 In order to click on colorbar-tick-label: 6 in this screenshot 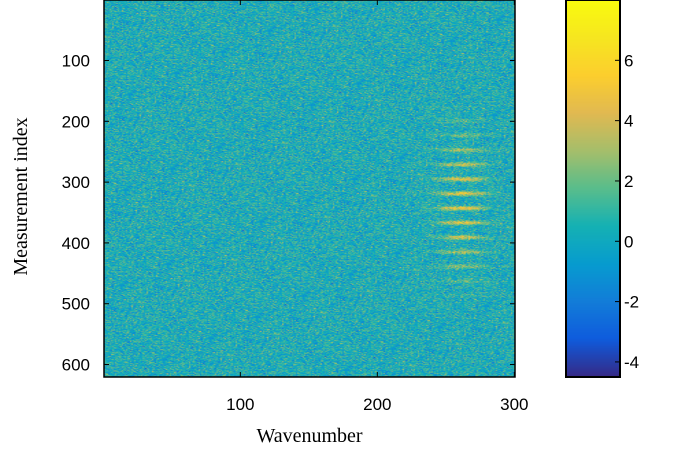, I will do `click(628, 60)`.